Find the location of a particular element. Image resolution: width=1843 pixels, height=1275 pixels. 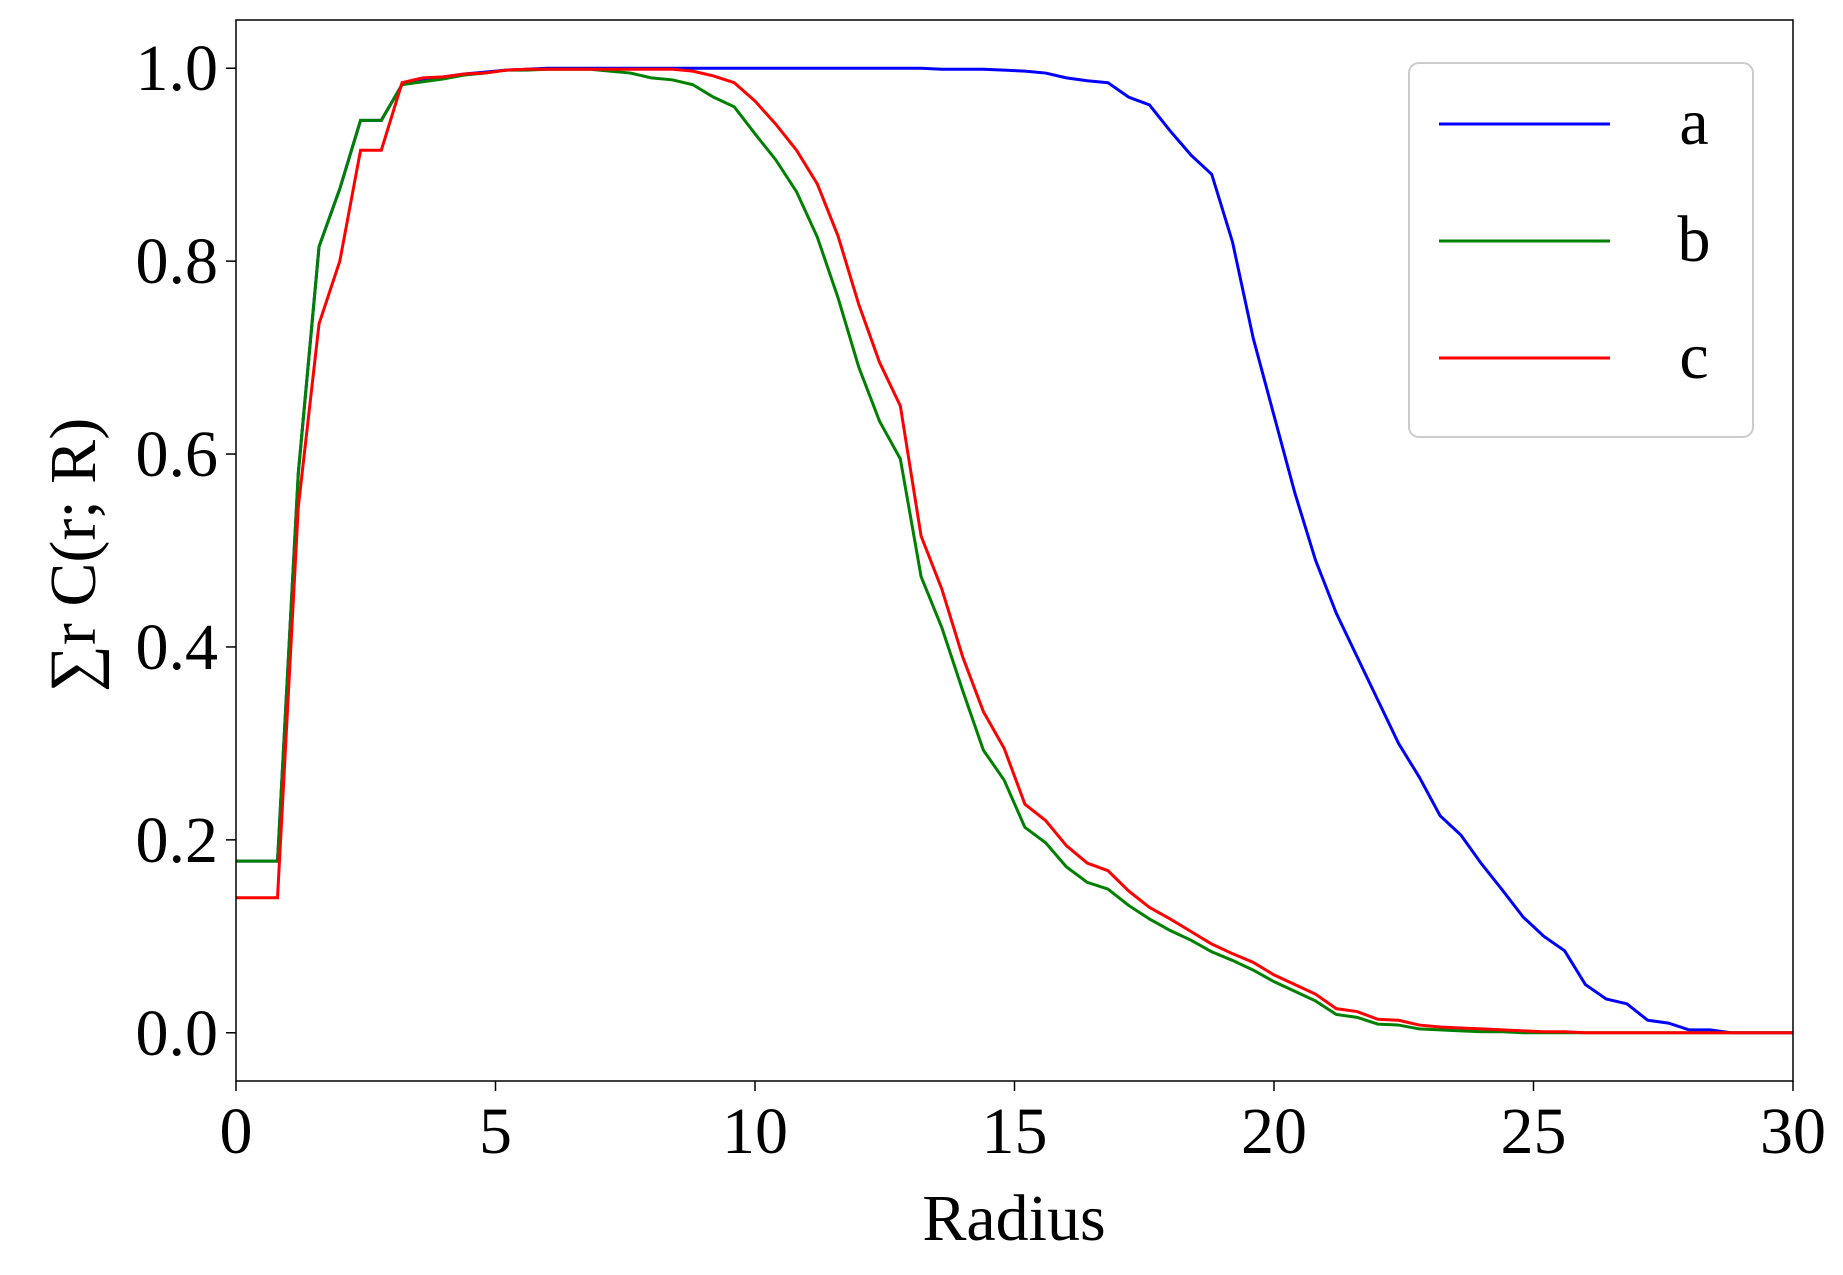

y-tick-label: 0.8 is located at coordinates (177, 261).